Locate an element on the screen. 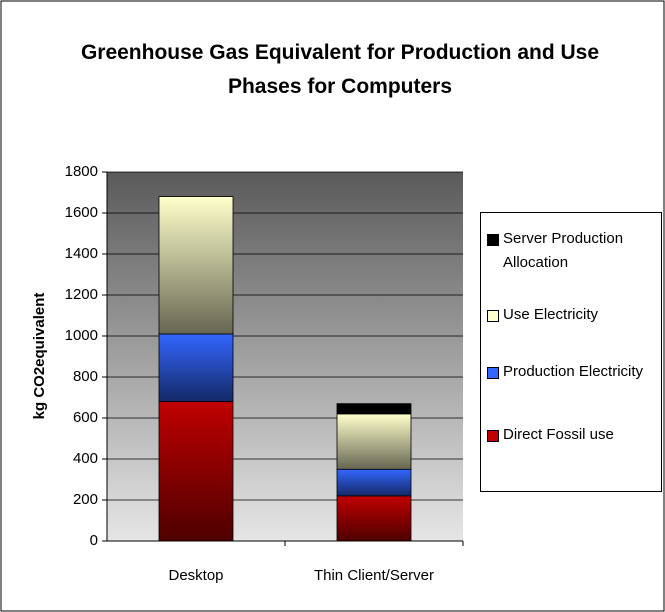 The width and height of the screenshot is (665, 612). y-tick-label: 1400 is located at coordinates (81, 253).